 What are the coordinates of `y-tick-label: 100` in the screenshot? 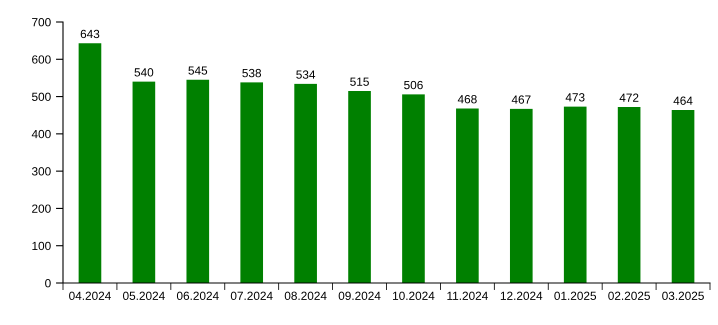 It's located at (41, 246).